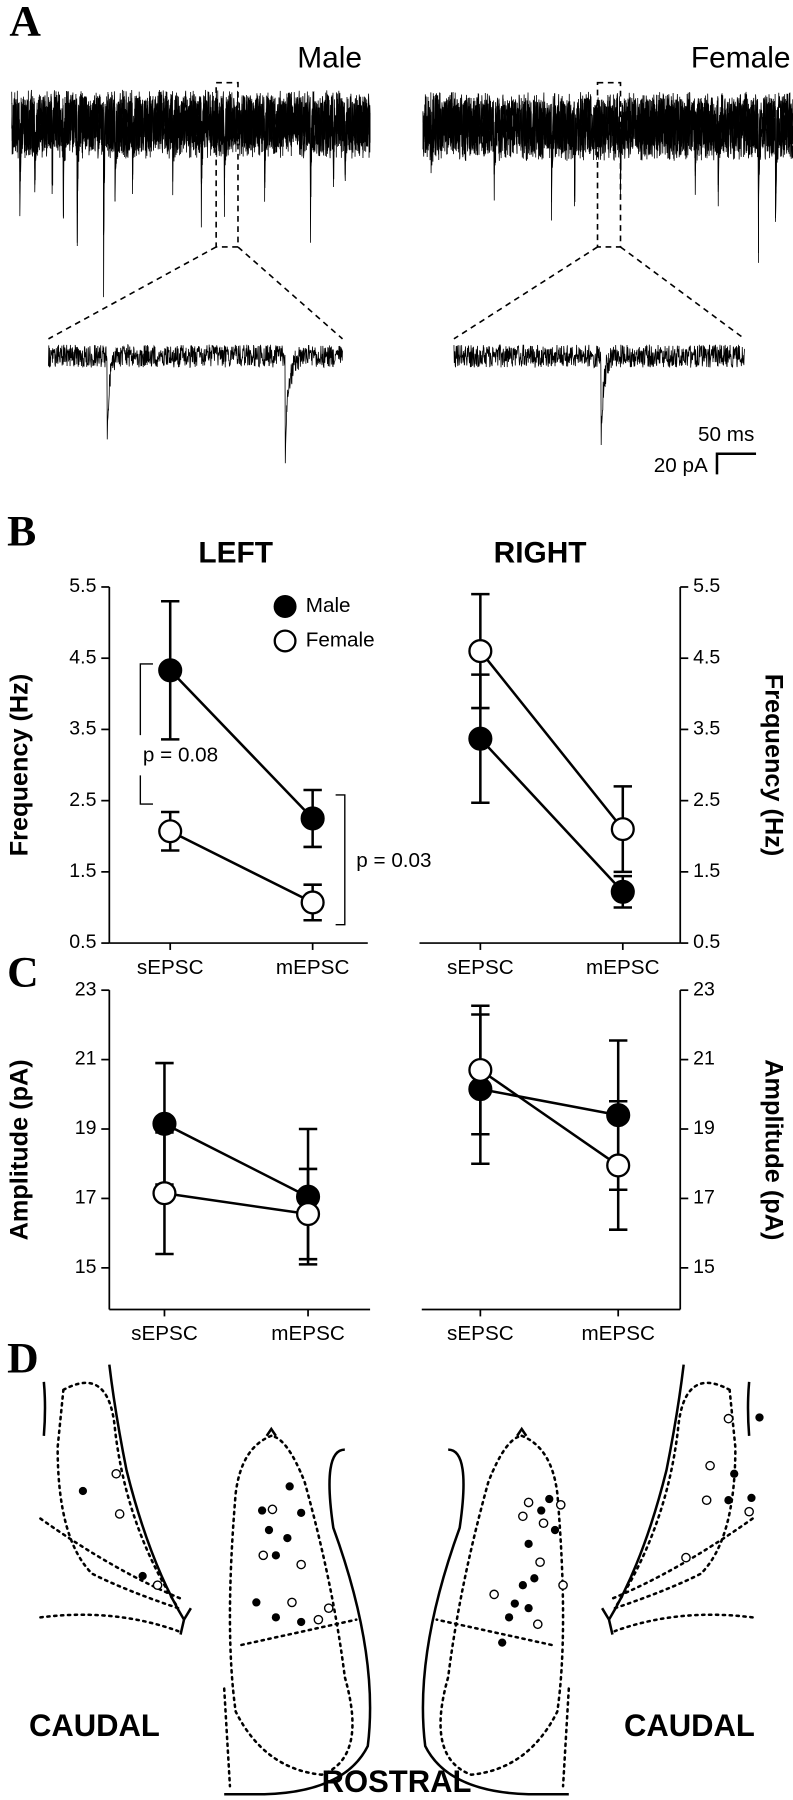 The image size is (793, 1800). Describe the element at coordinates (235, 553) in the screenshot. I see `chart-title: LEFT` at that location.